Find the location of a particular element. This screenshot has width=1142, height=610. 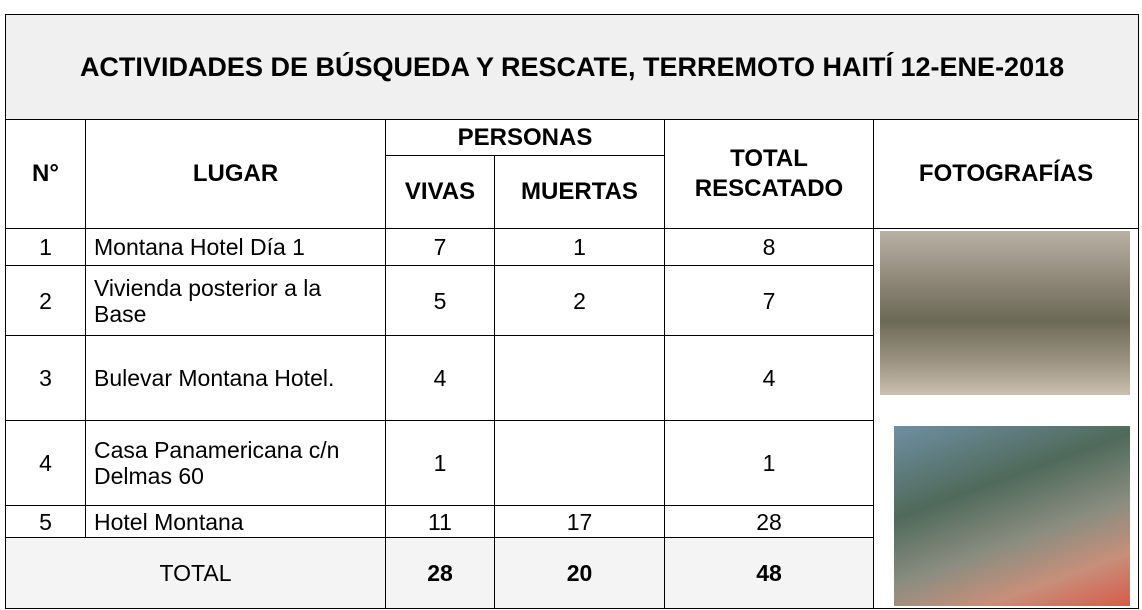

total-row: TOTAL 28 20 48 is located at coordinates (572, 573).